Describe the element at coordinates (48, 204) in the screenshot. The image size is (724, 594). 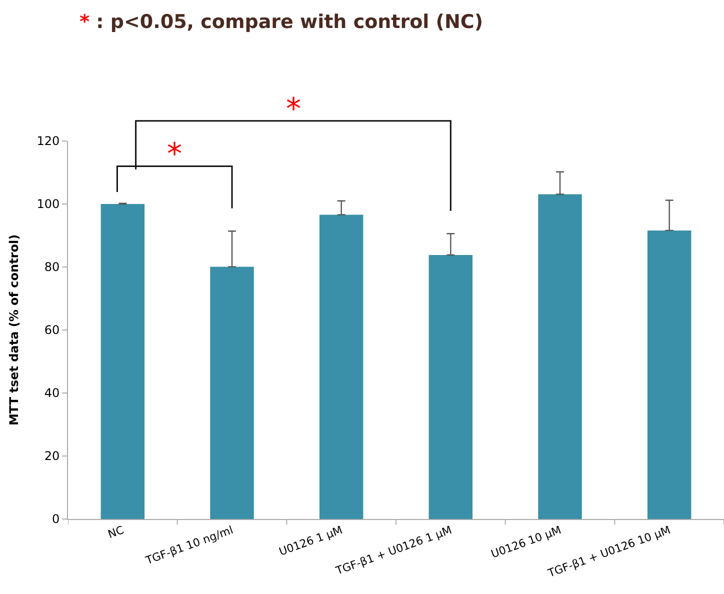
I see `y-tick-label: 100` at that location.